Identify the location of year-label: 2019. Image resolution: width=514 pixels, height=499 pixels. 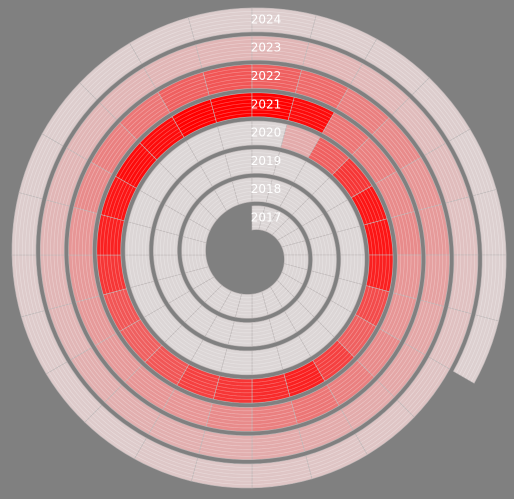
(266, 161).